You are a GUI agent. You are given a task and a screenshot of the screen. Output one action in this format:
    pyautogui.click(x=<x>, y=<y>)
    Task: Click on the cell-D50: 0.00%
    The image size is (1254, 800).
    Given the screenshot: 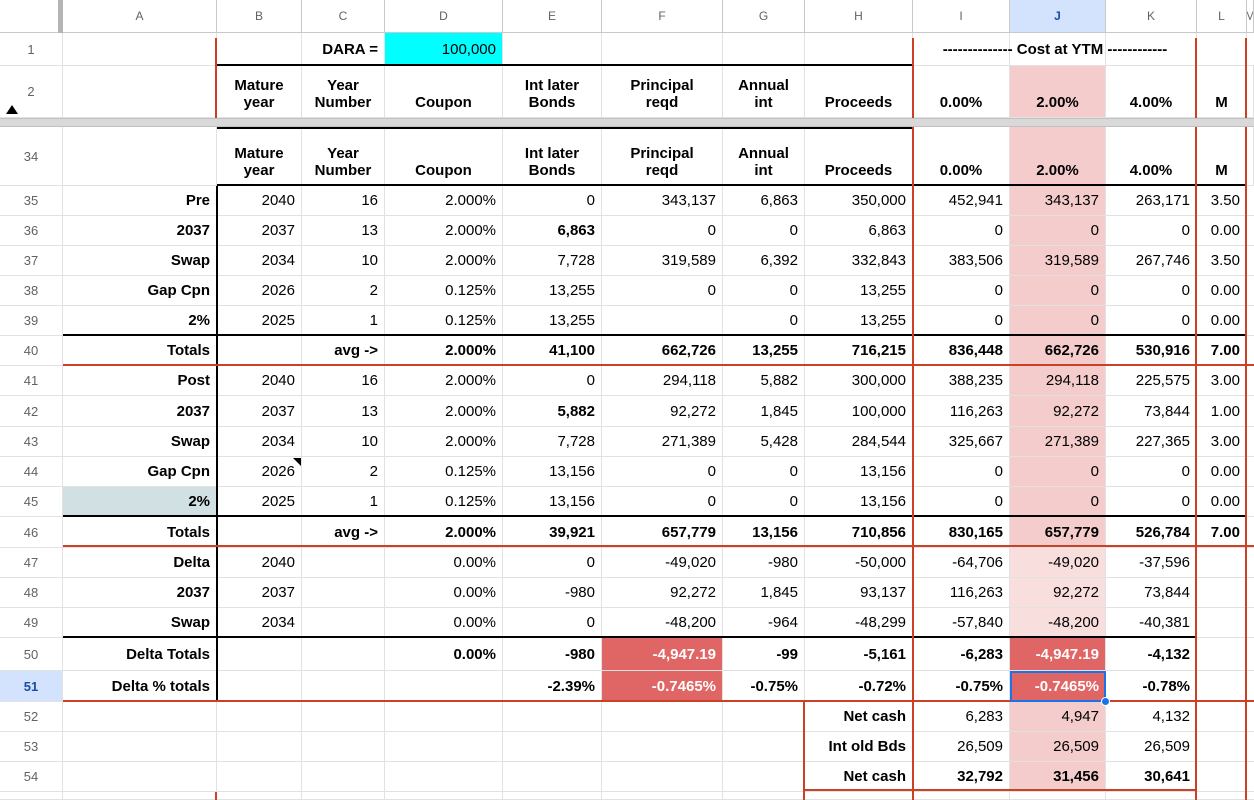 What is the action you would take?
    pyautogui.click(x=444, y=654)
    